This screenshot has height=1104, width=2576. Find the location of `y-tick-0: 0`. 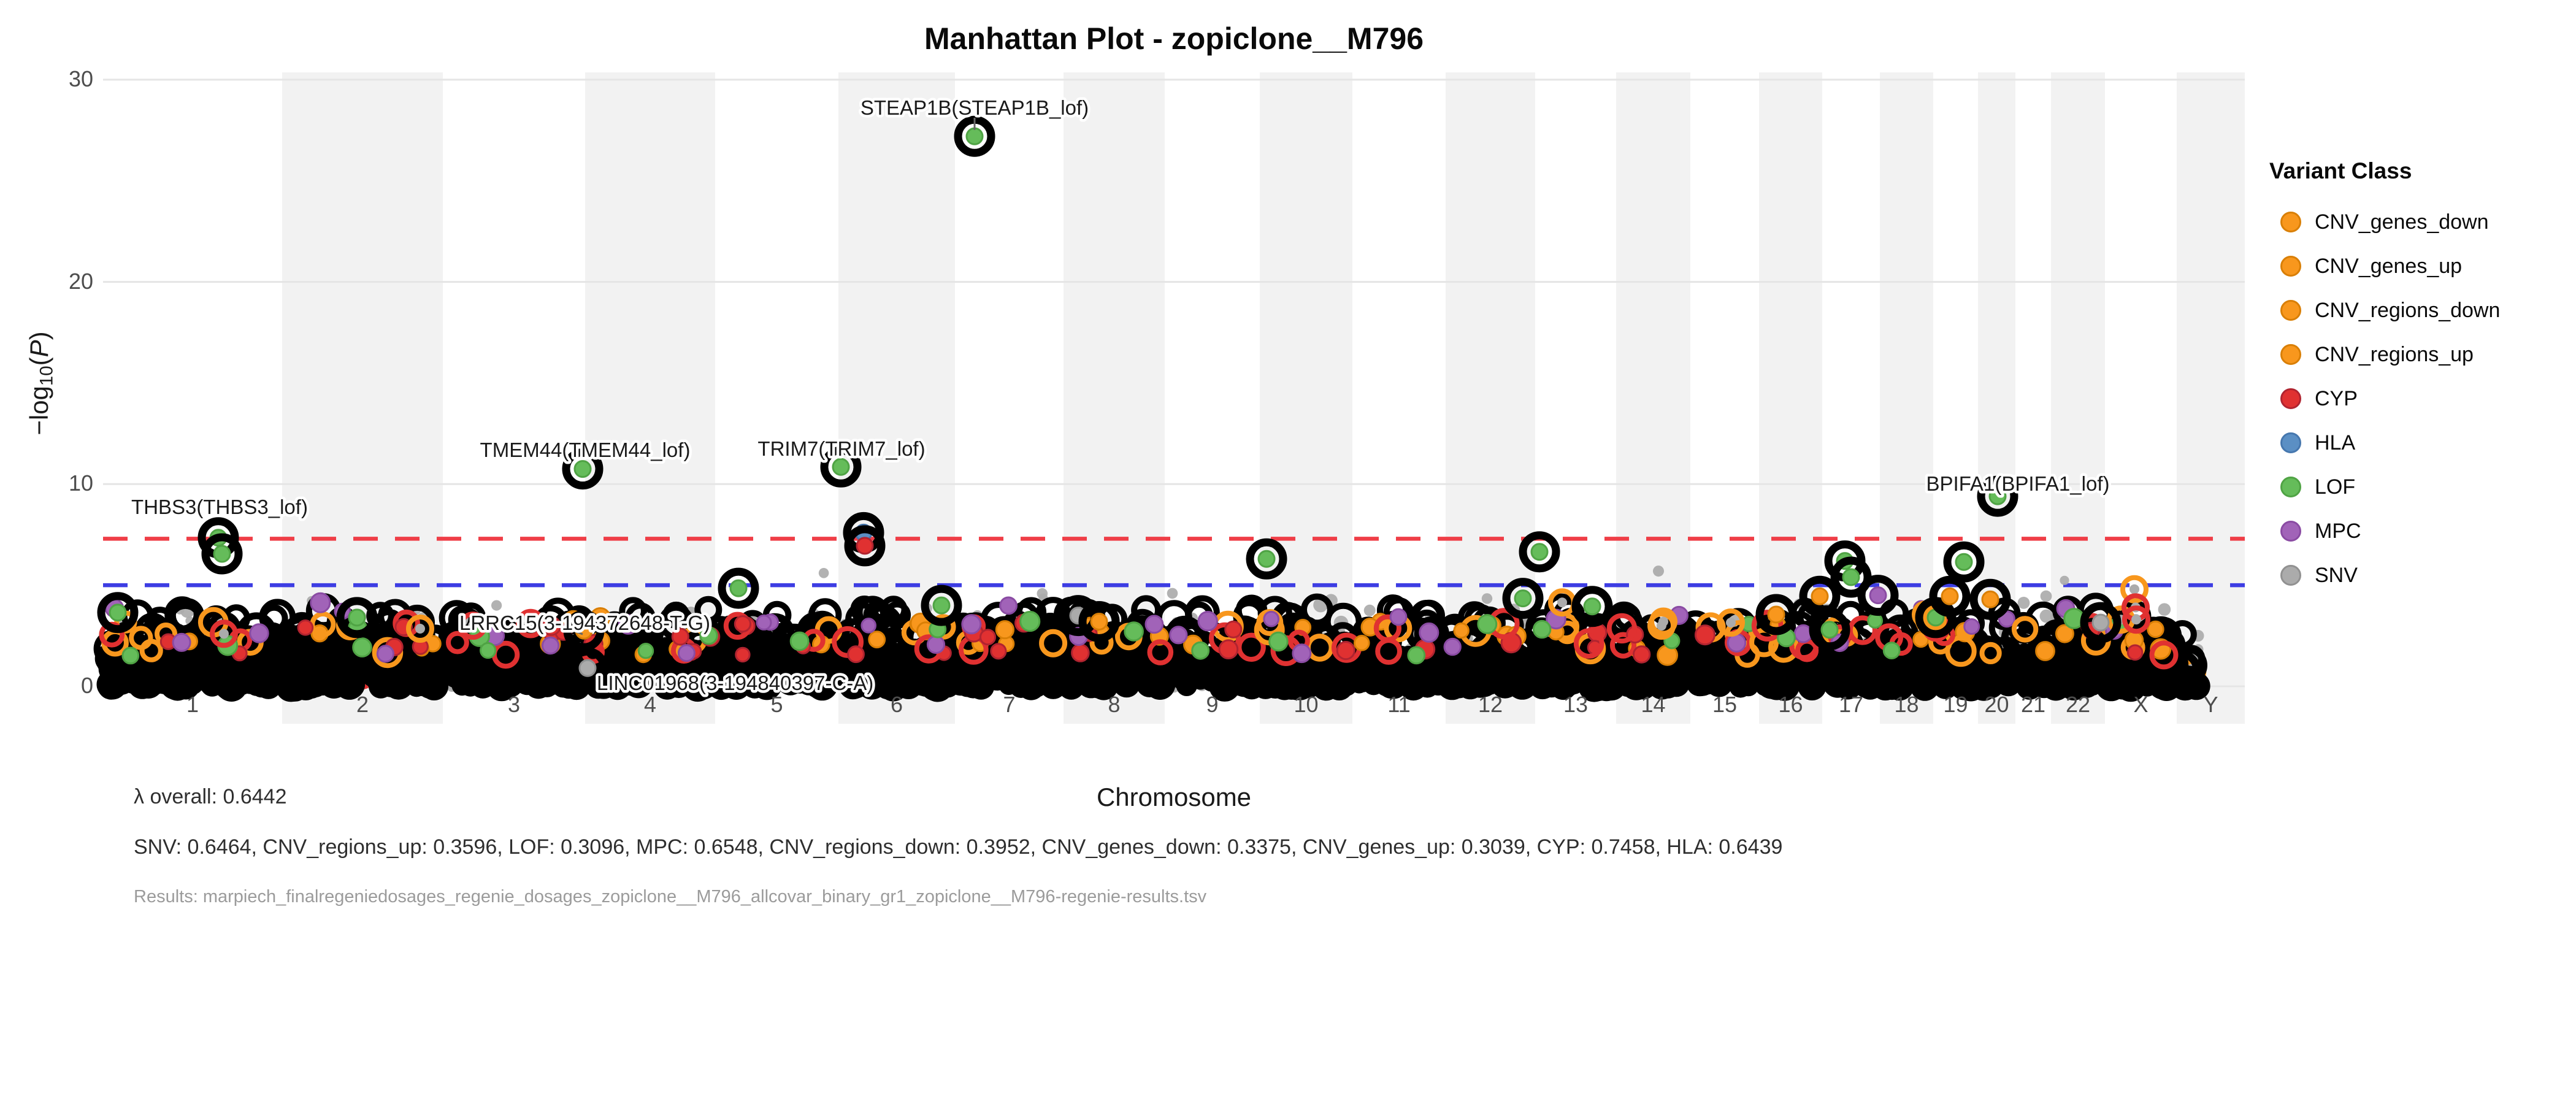

y-tick-0: 0 is located at coordinates (86, 685).